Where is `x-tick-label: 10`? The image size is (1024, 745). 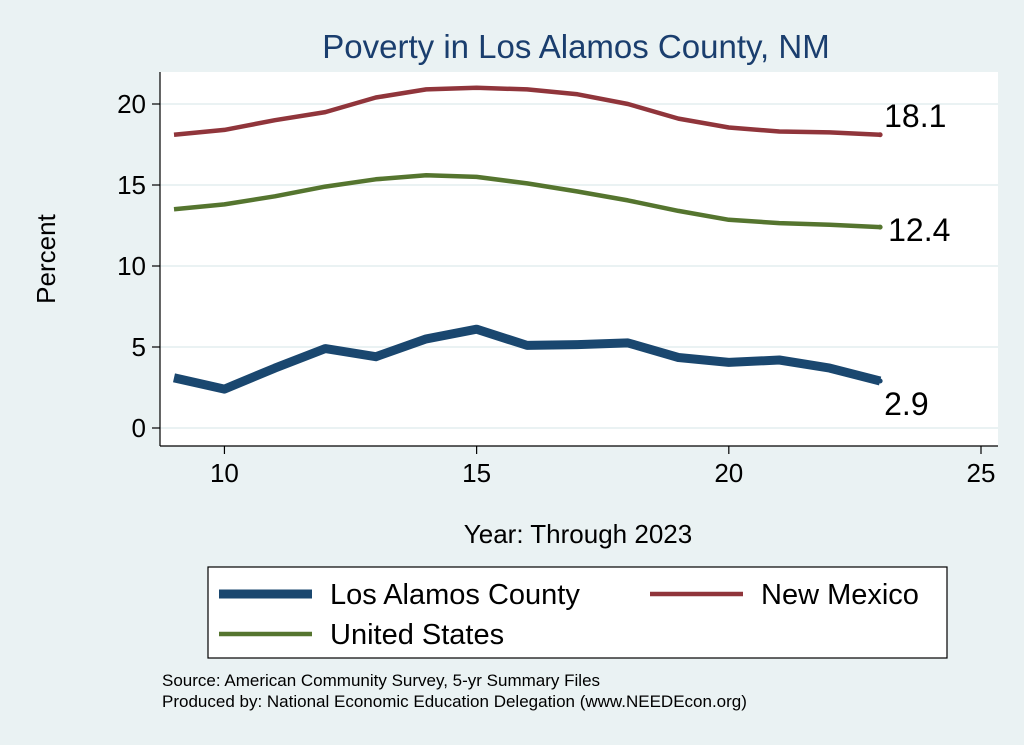
x-tick-label: 10 is located at coordinates (224, 473).